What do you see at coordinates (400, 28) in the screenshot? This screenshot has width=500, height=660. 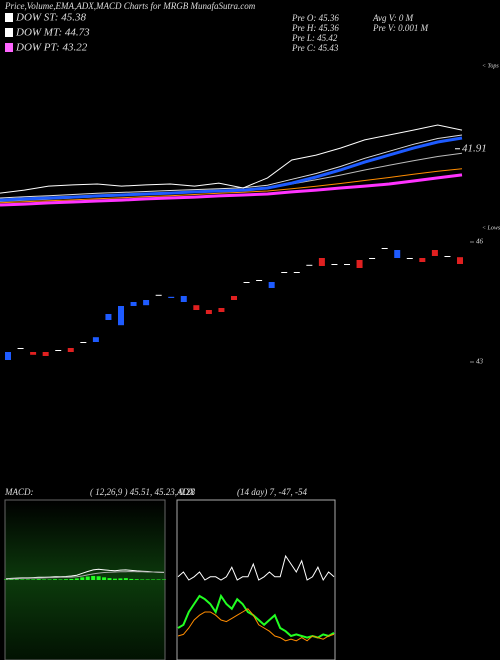 I see `stat-text: Pre V: 0.001 M` at bounding box center [400, 28].